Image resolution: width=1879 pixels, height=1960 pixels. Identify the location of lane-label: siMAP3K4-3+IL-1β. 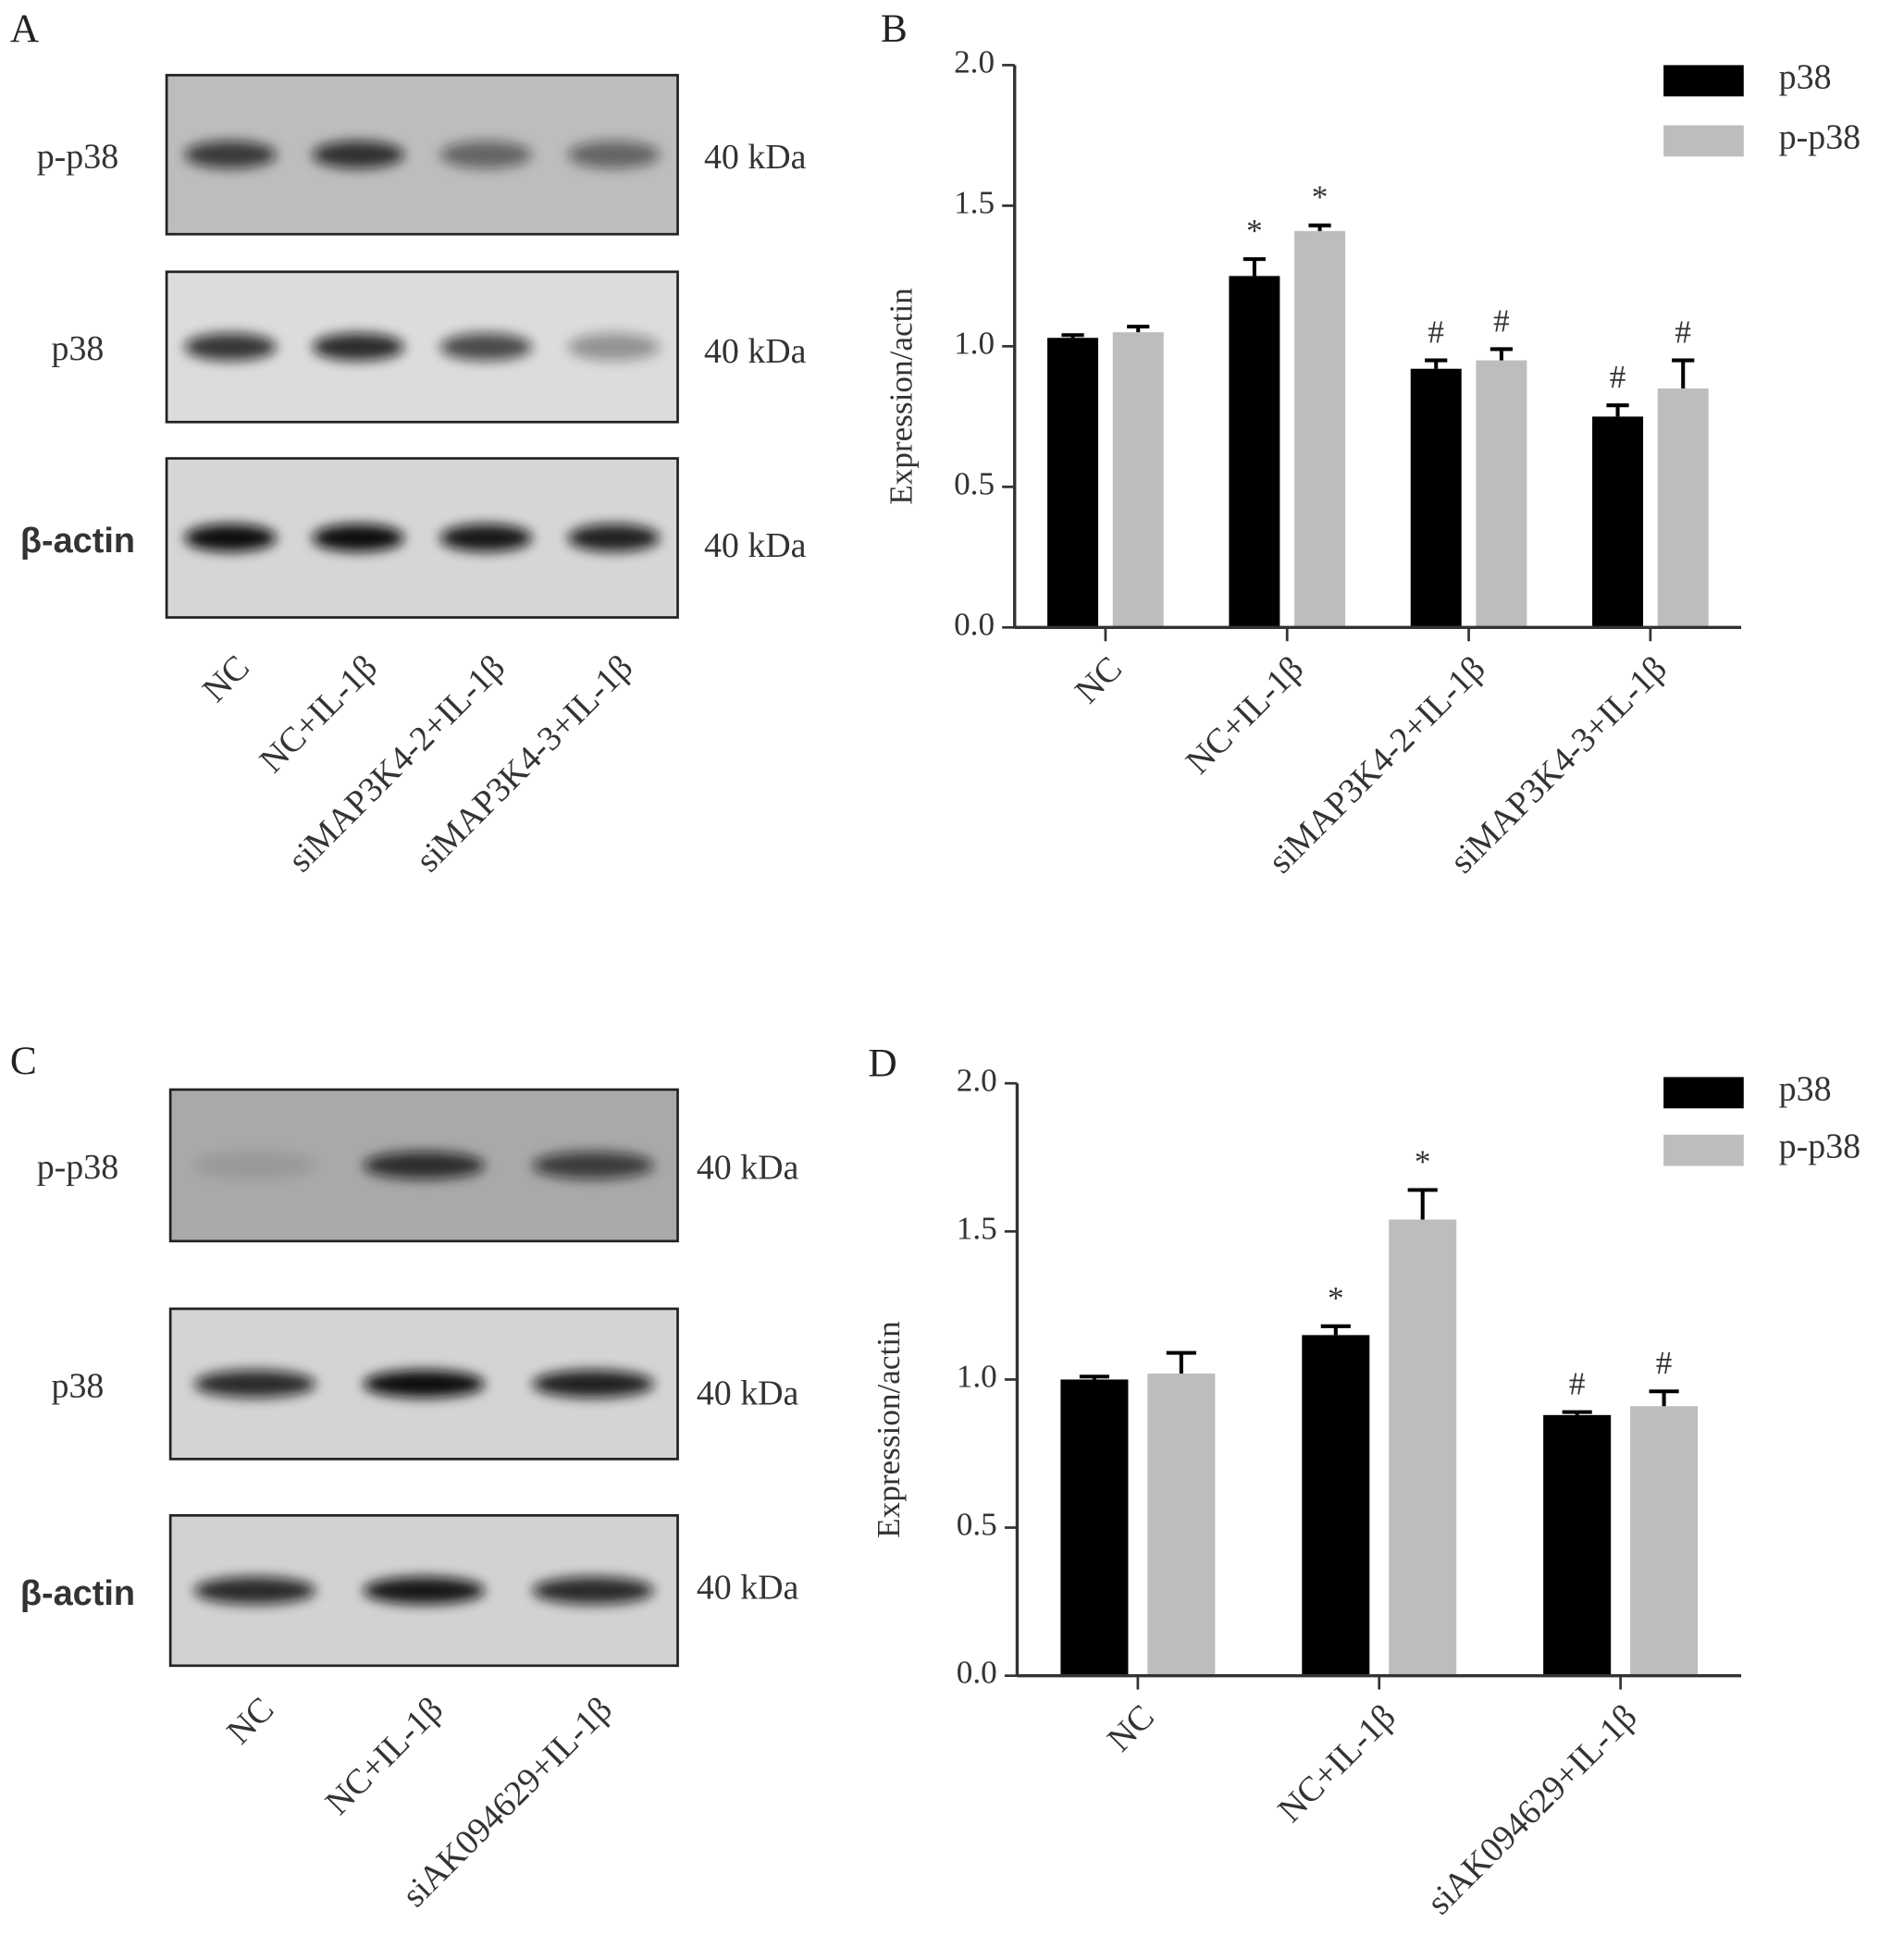
(525, 763).